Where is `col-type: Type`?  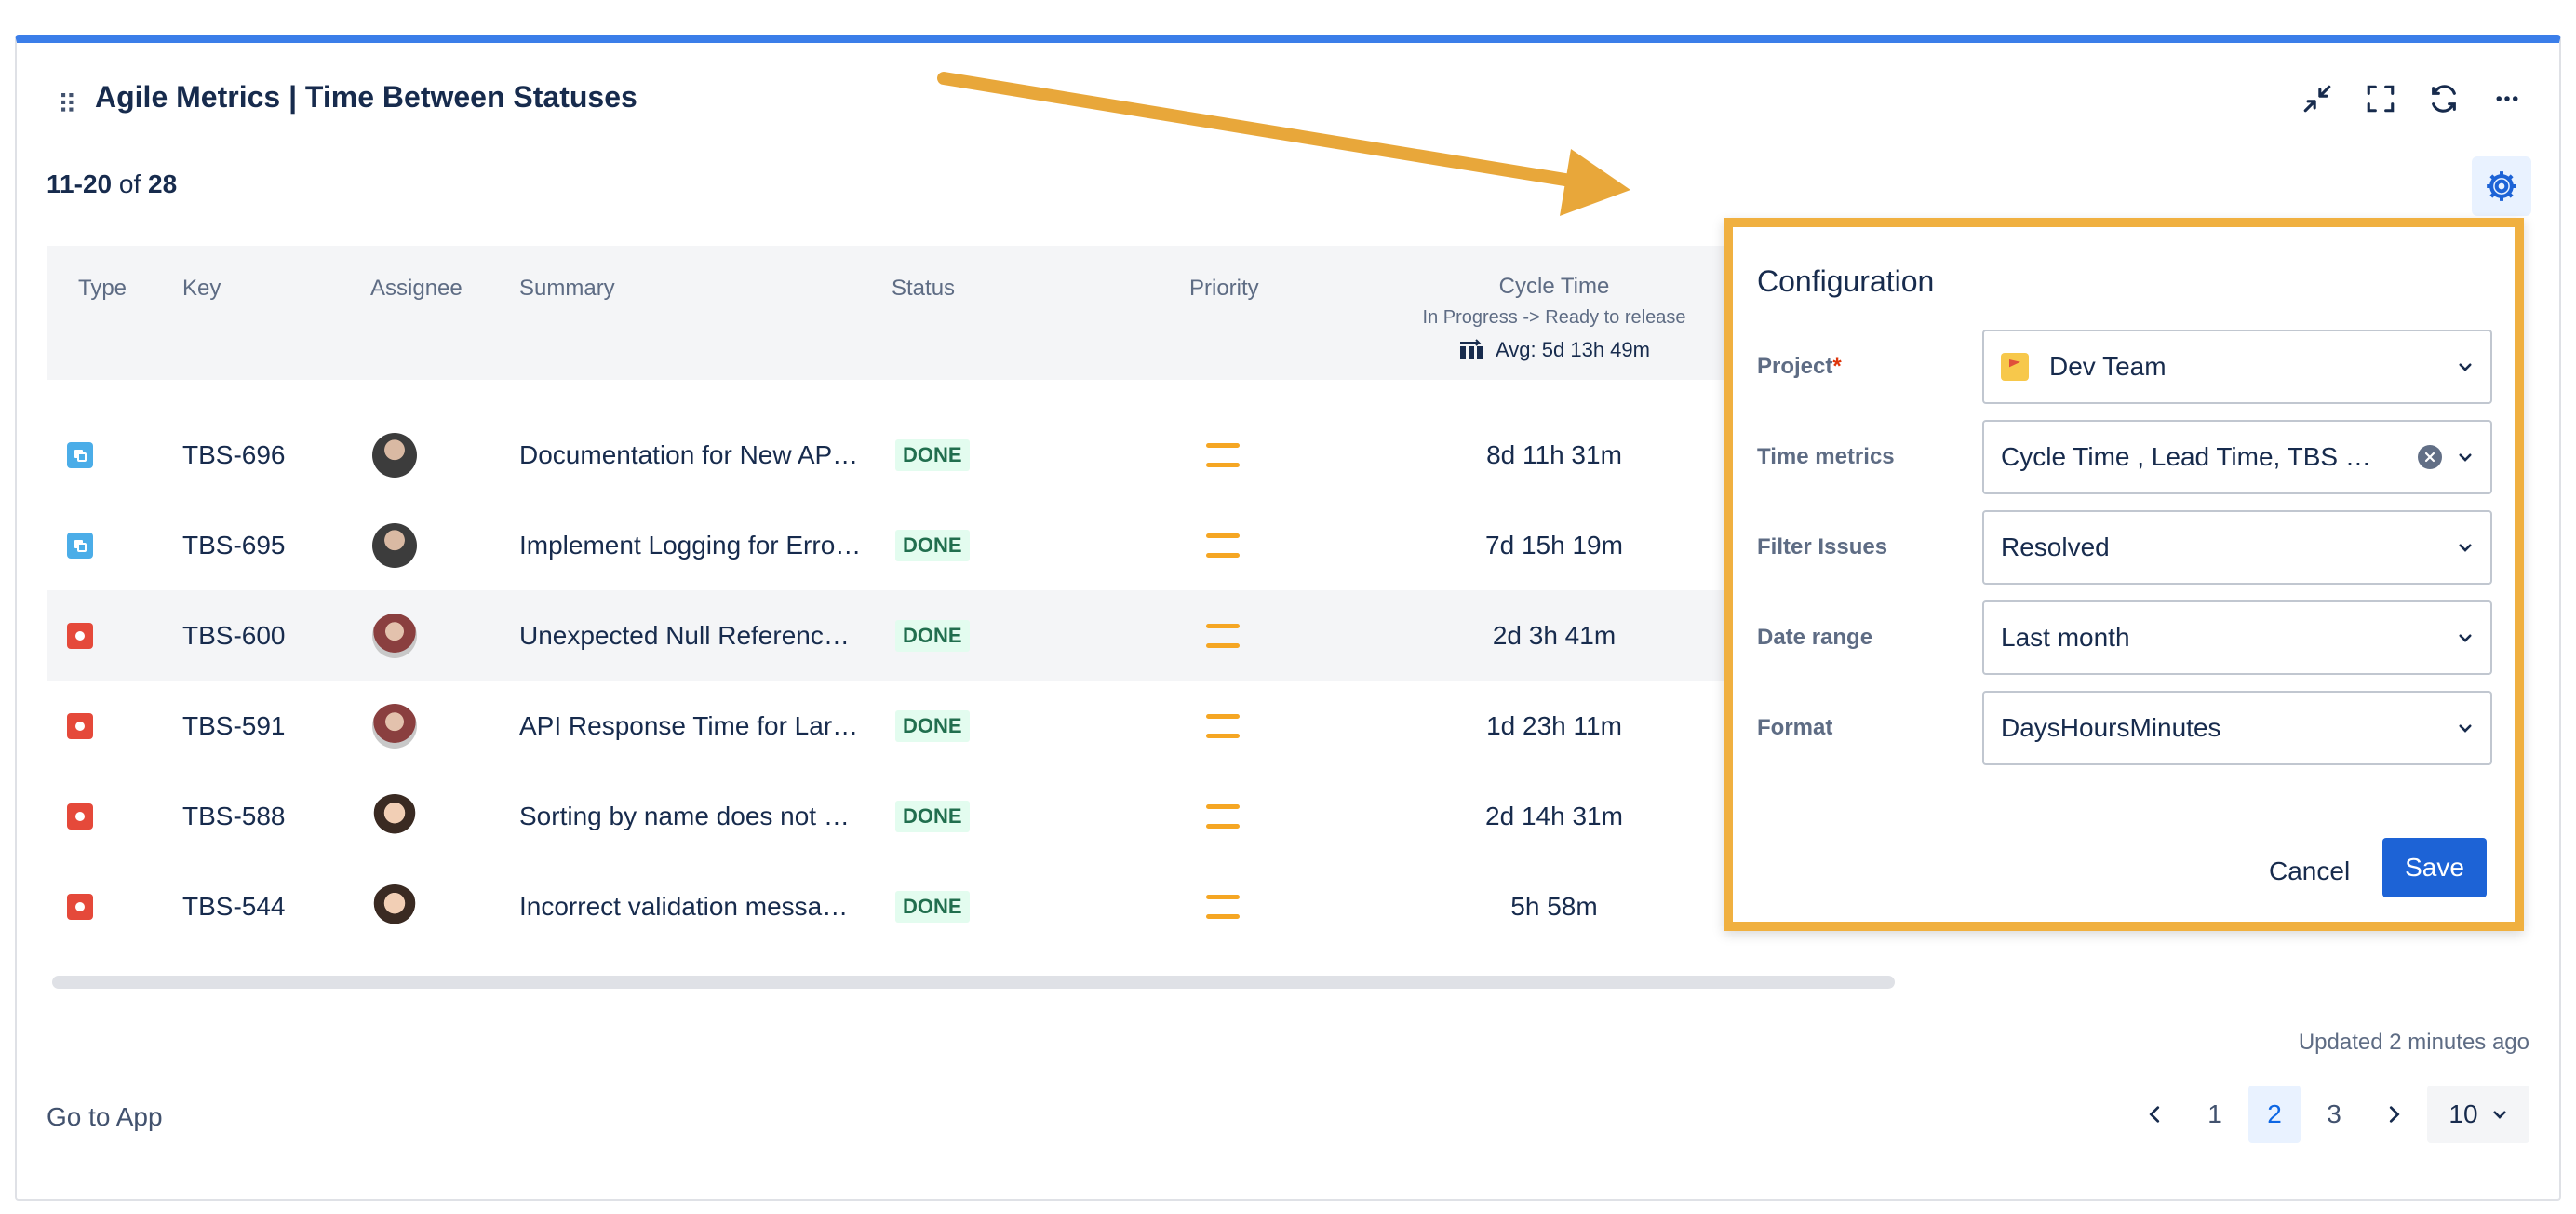 col-type: Type is located at coordinates (102, 288).